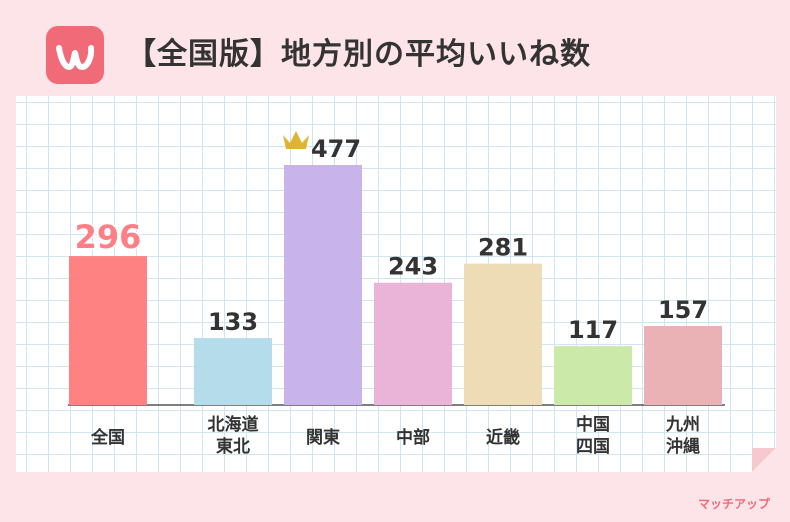 This screenshot has width=790, height=522. Describe the element at coordinates (593, 447) in the screenshot. I see `category-label: 四国` at that location.